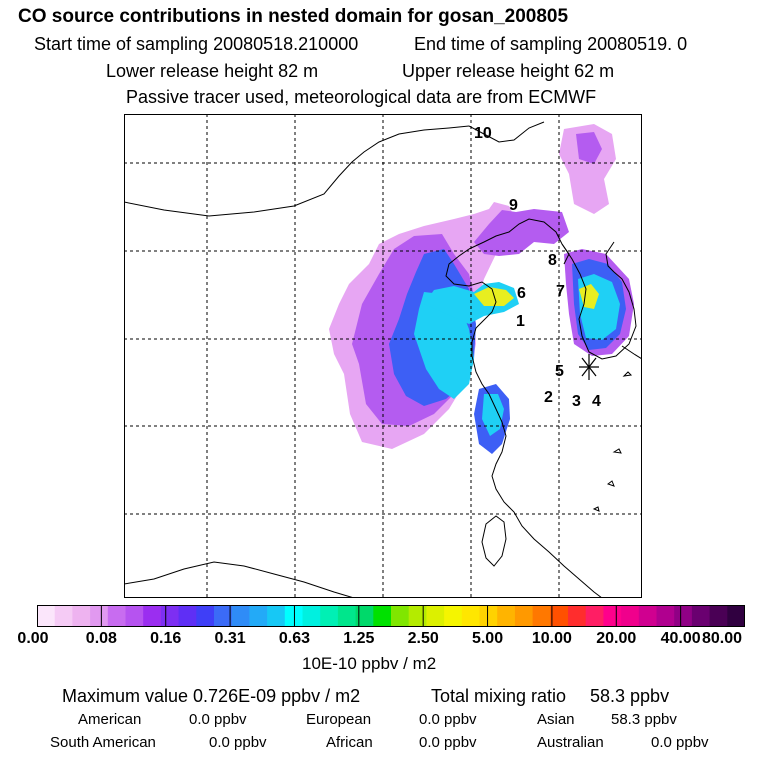 Image resolution: width=768 pixels, height=768 pixels. What do you see at coordinates (560, 291) in the screenshot?
I see `source-label-7: 7` at bounding box center [560, 291].